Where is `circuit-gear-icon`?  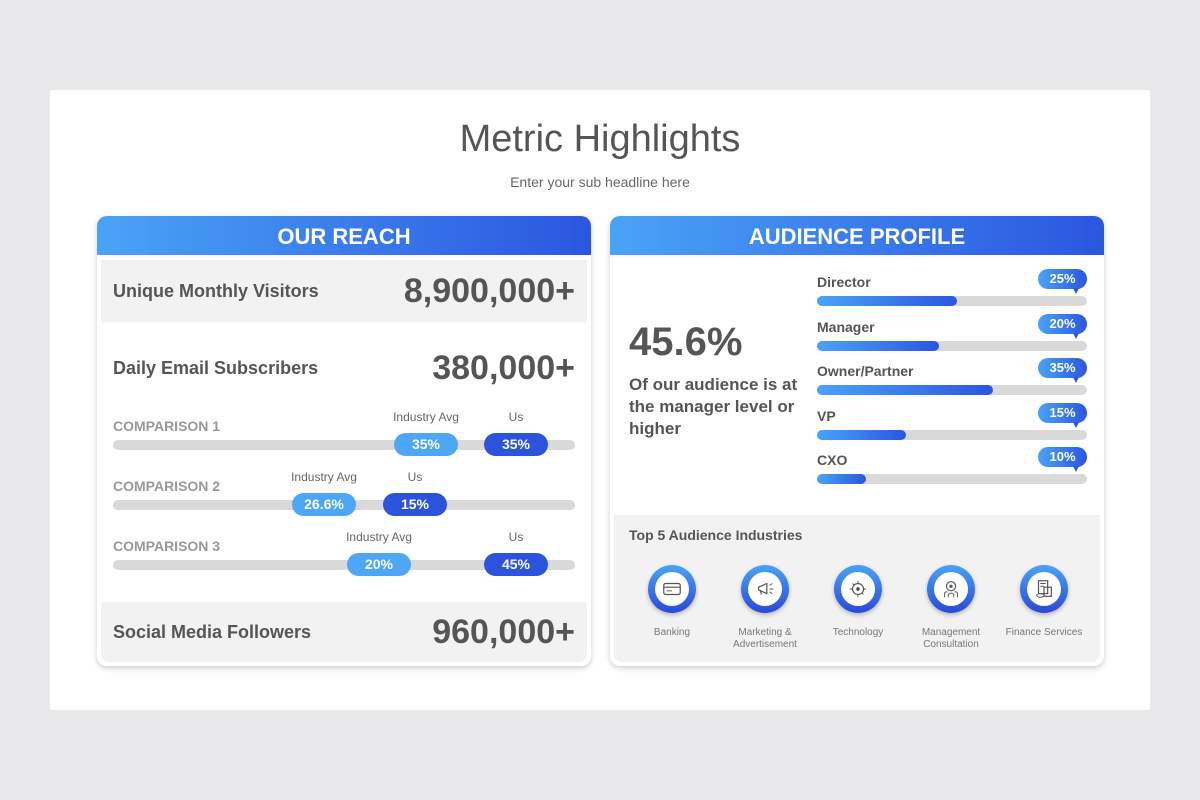
circuit-gear-icon is located at coordinates (858, 589).